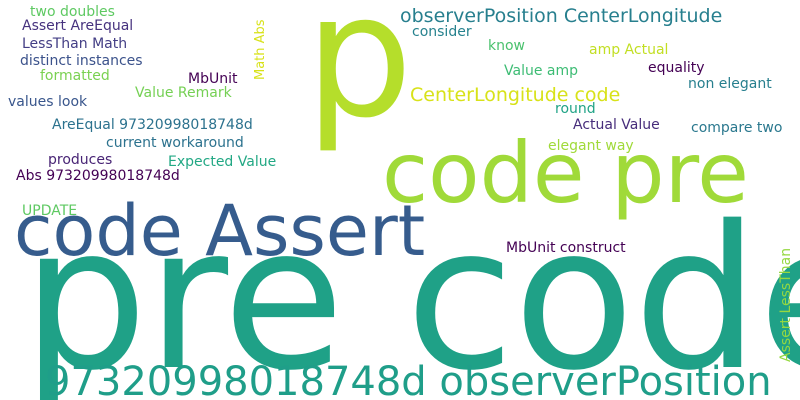 This screenshot has width=800, height=400. Describe the element at coordinates (222, 162) in the screenshot. I see `word-expected-value: Expected Value` at that location.